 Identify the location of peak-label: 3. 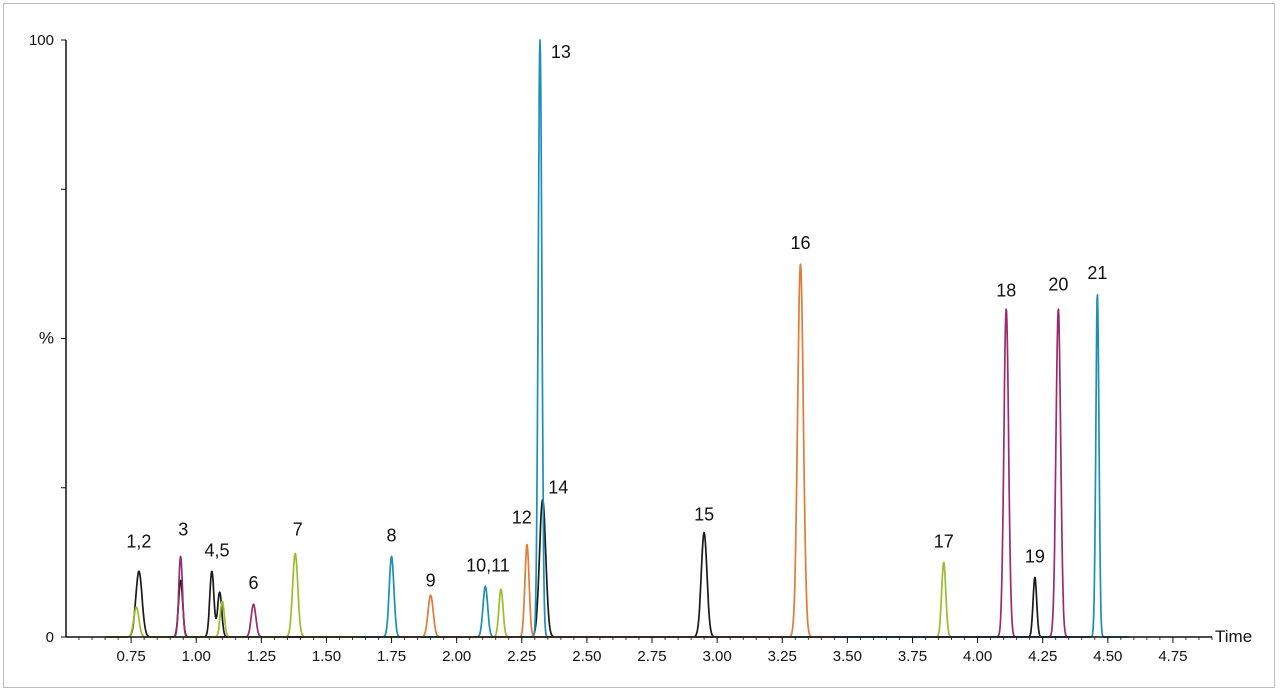
(183, 530).